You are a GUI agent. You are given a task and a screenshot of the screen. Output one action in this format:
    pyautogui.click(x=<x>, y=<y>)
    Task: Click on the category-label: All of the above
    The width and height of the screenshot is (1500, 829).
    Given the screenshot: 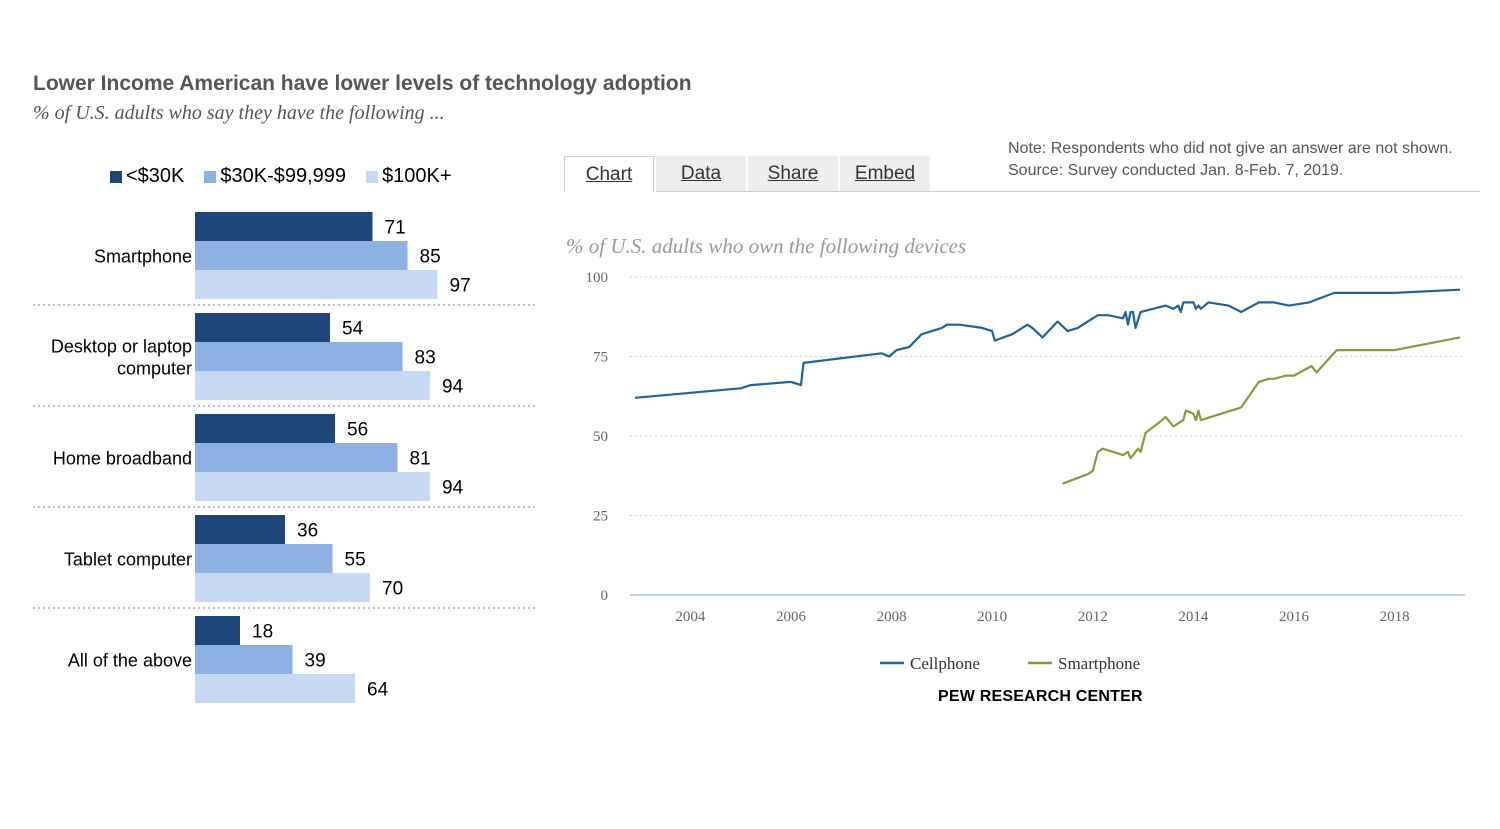 What is the action you would take?
    pyautogui.click(x=130, y=661)
    